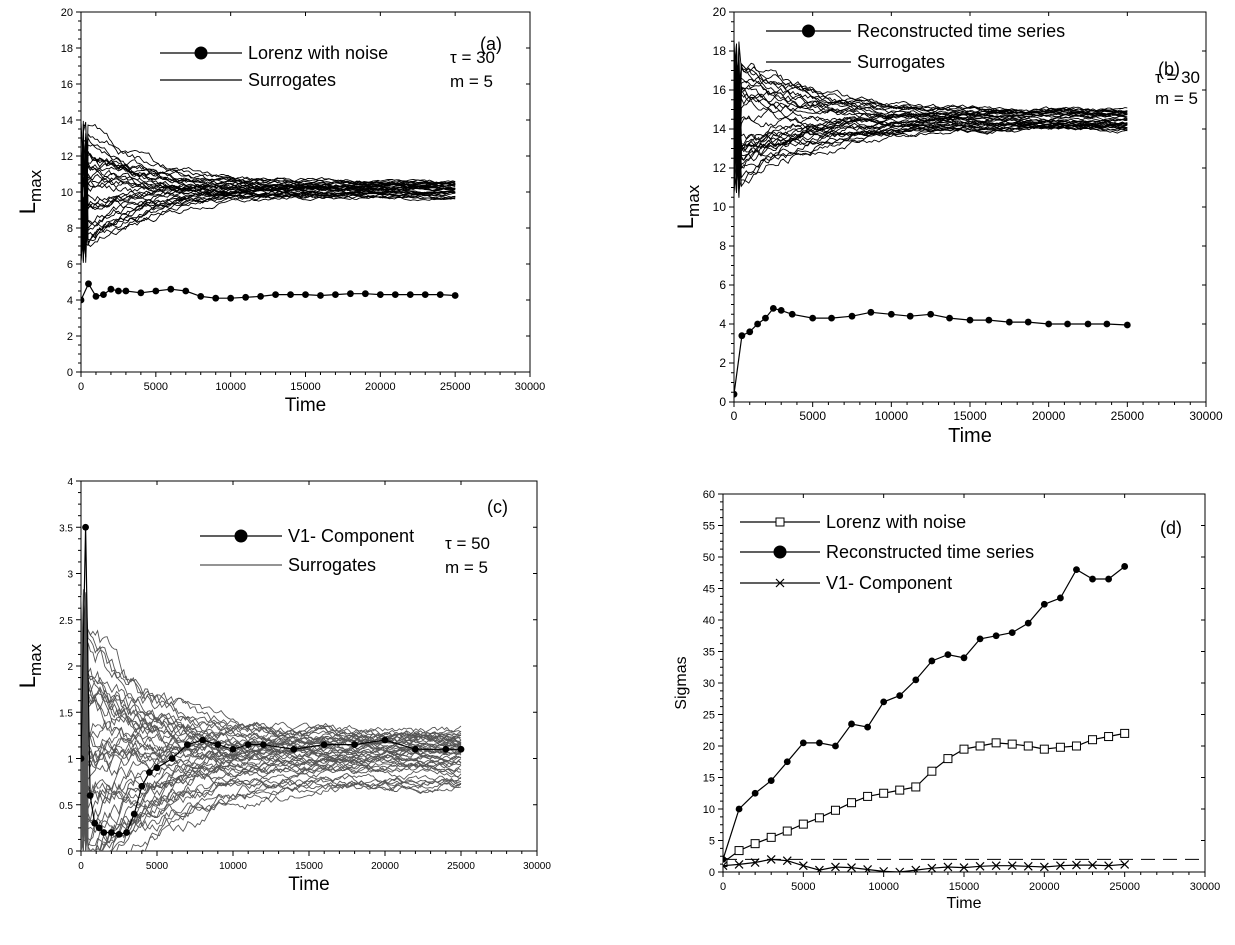  Describe the element at coordinates (709, 590) in the screenshot. I see `y-tick-label: 45` at that location.